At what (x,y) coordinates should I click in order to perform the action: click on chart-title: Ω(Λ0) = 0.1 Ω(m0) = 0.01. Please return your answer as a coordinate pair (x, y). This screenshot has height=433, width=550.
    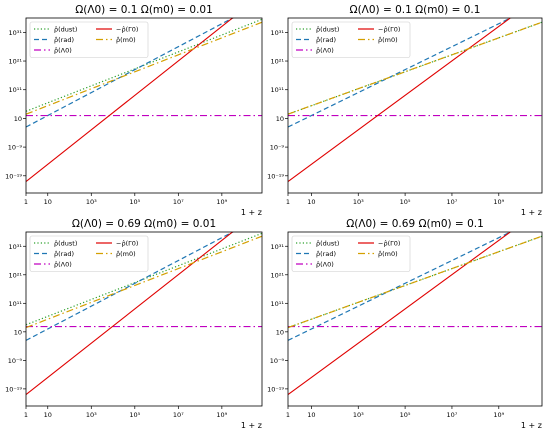
    Looking at the image, I should click on (144, 10).